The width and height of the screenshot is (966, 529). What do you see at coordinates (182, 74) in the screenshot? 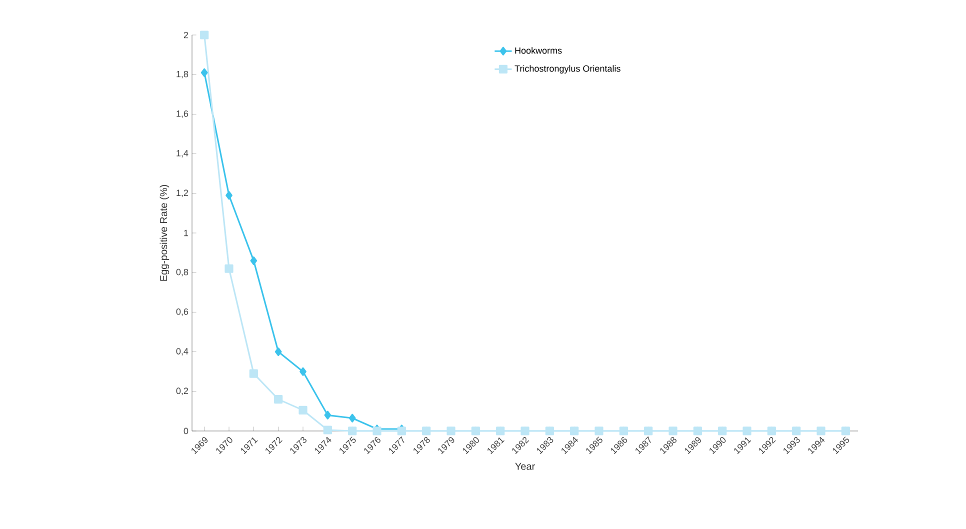
I see `y-tick-label: 1,8` at bounding box center [182, 74].